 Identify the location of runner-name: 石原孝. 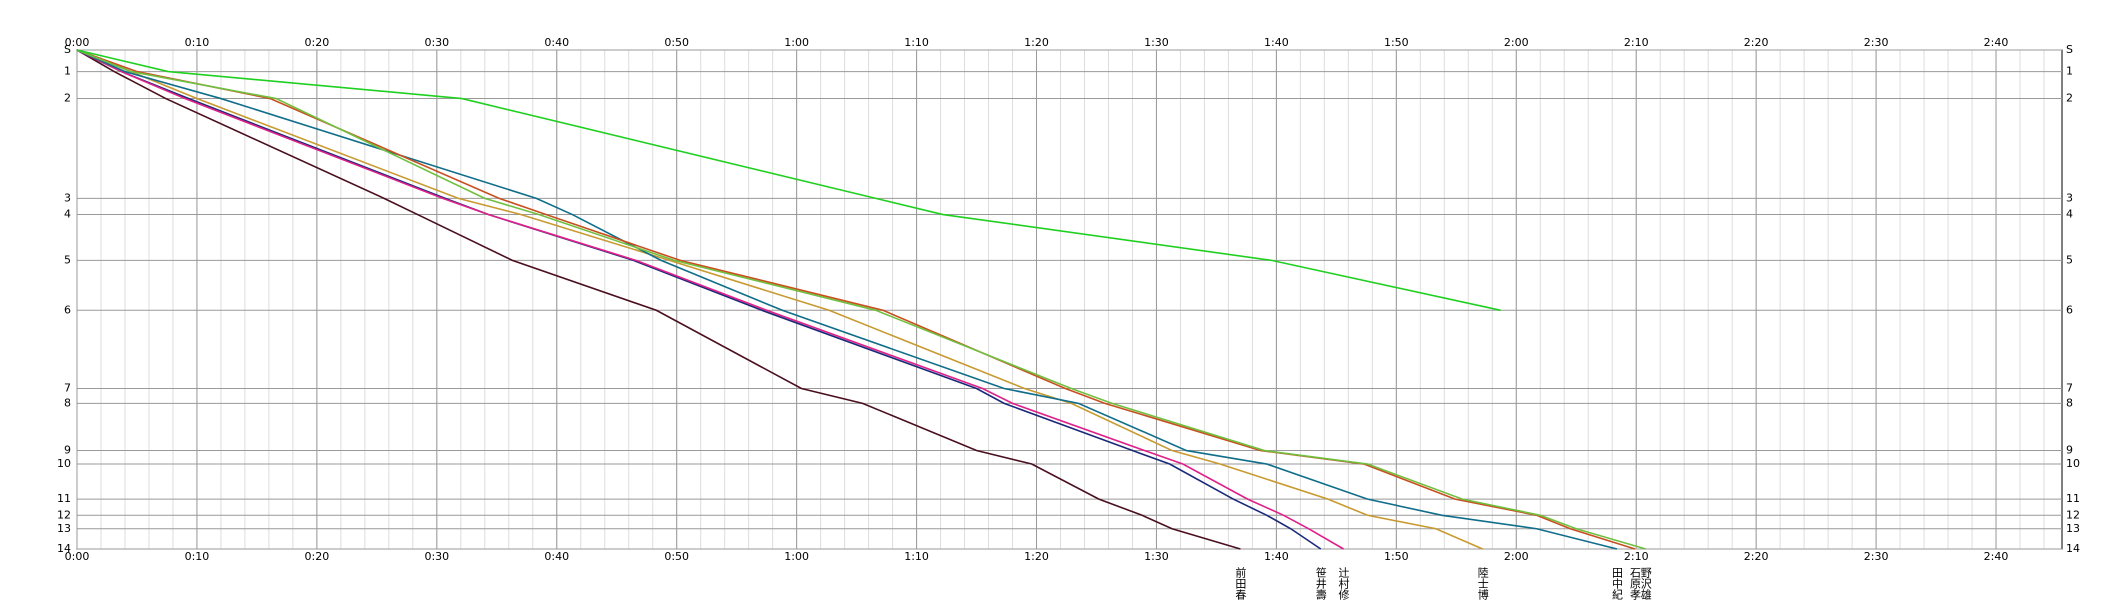
(1635, 583).